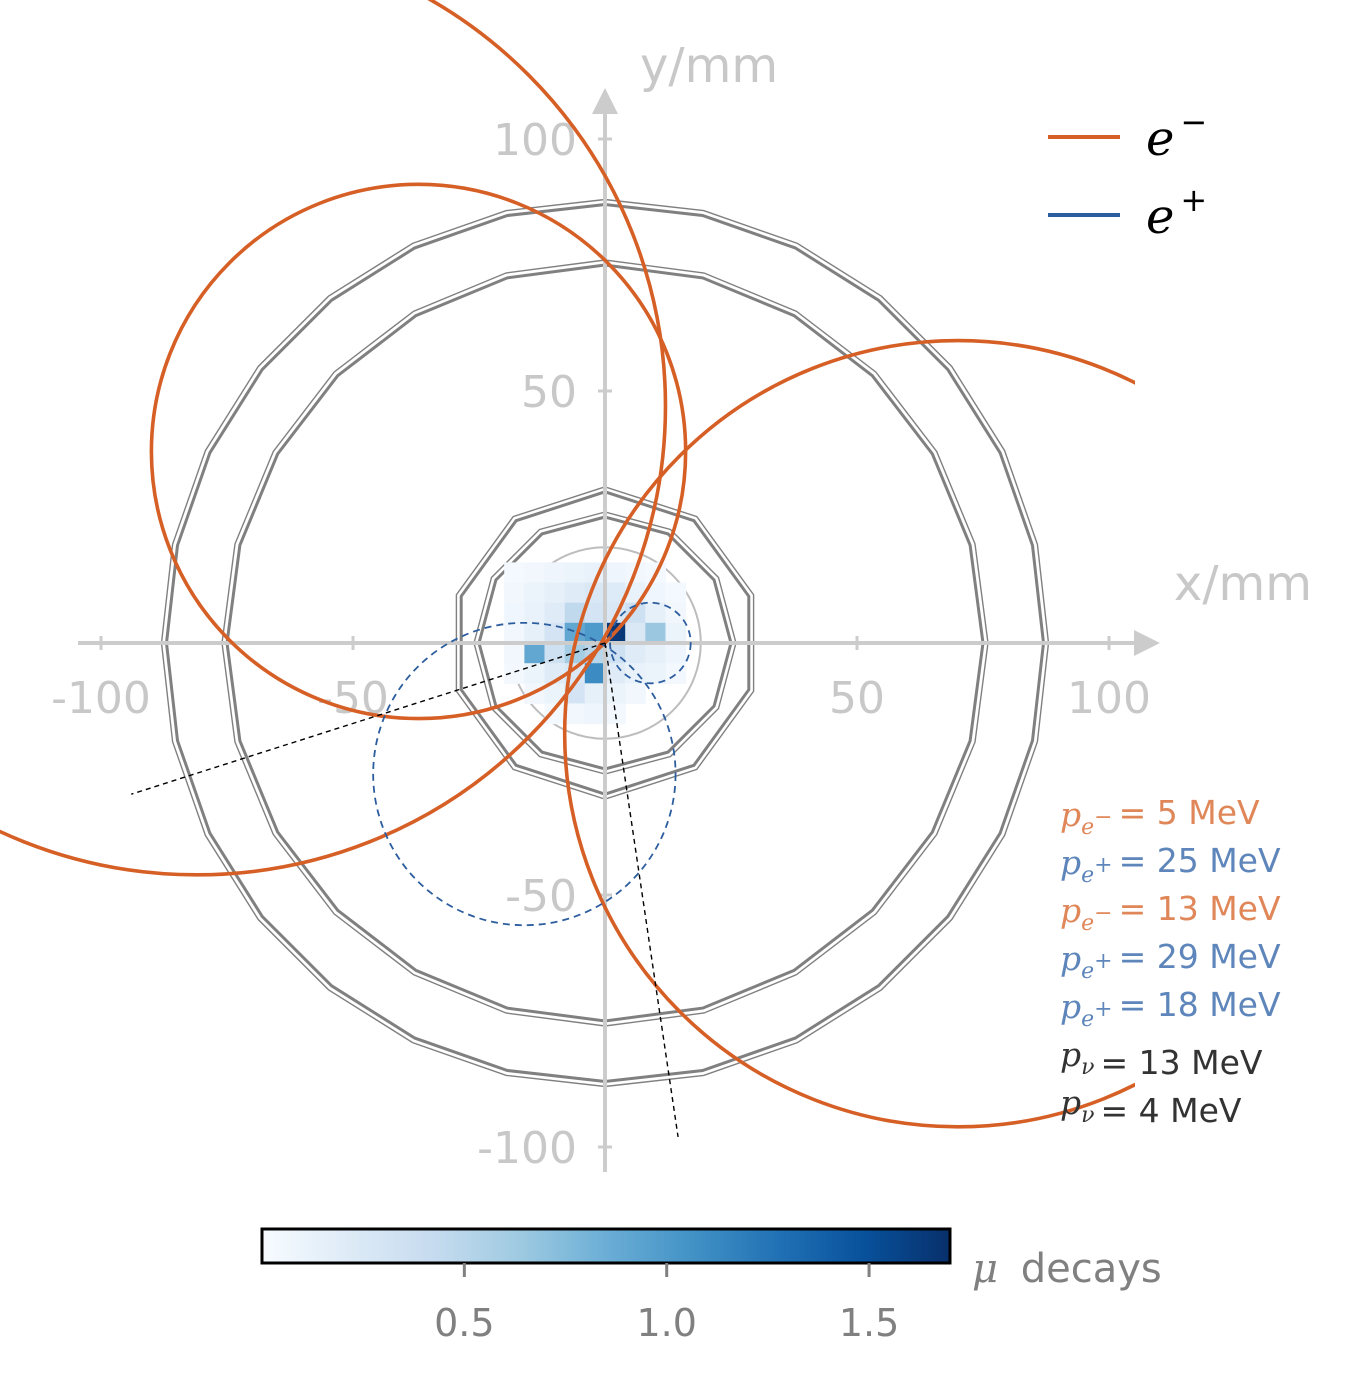  Describe the element at coordinates (1091, 1269) in the screenshot. I see `colorbar-title-text: decays` at that location.